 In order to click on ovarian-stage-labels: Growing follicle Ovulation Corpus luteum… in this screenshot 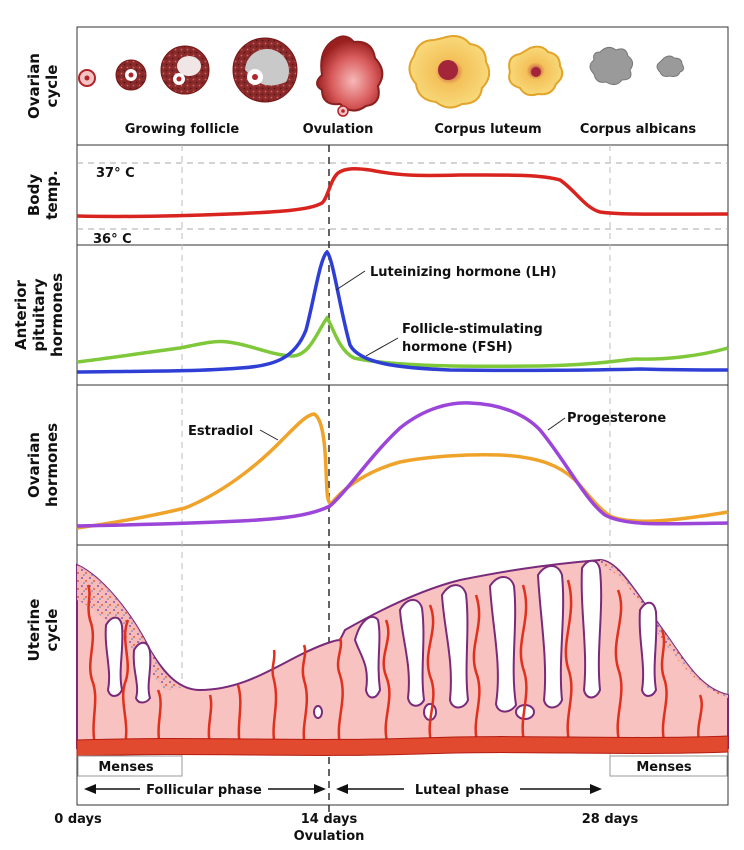, I will do `click(411, 129)`.